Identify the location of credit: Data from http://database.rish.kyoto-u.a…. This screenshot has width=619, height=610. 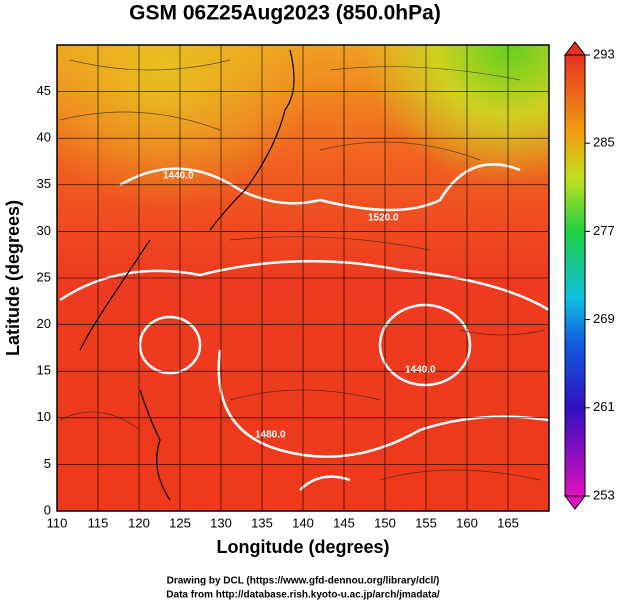
(303, 595).